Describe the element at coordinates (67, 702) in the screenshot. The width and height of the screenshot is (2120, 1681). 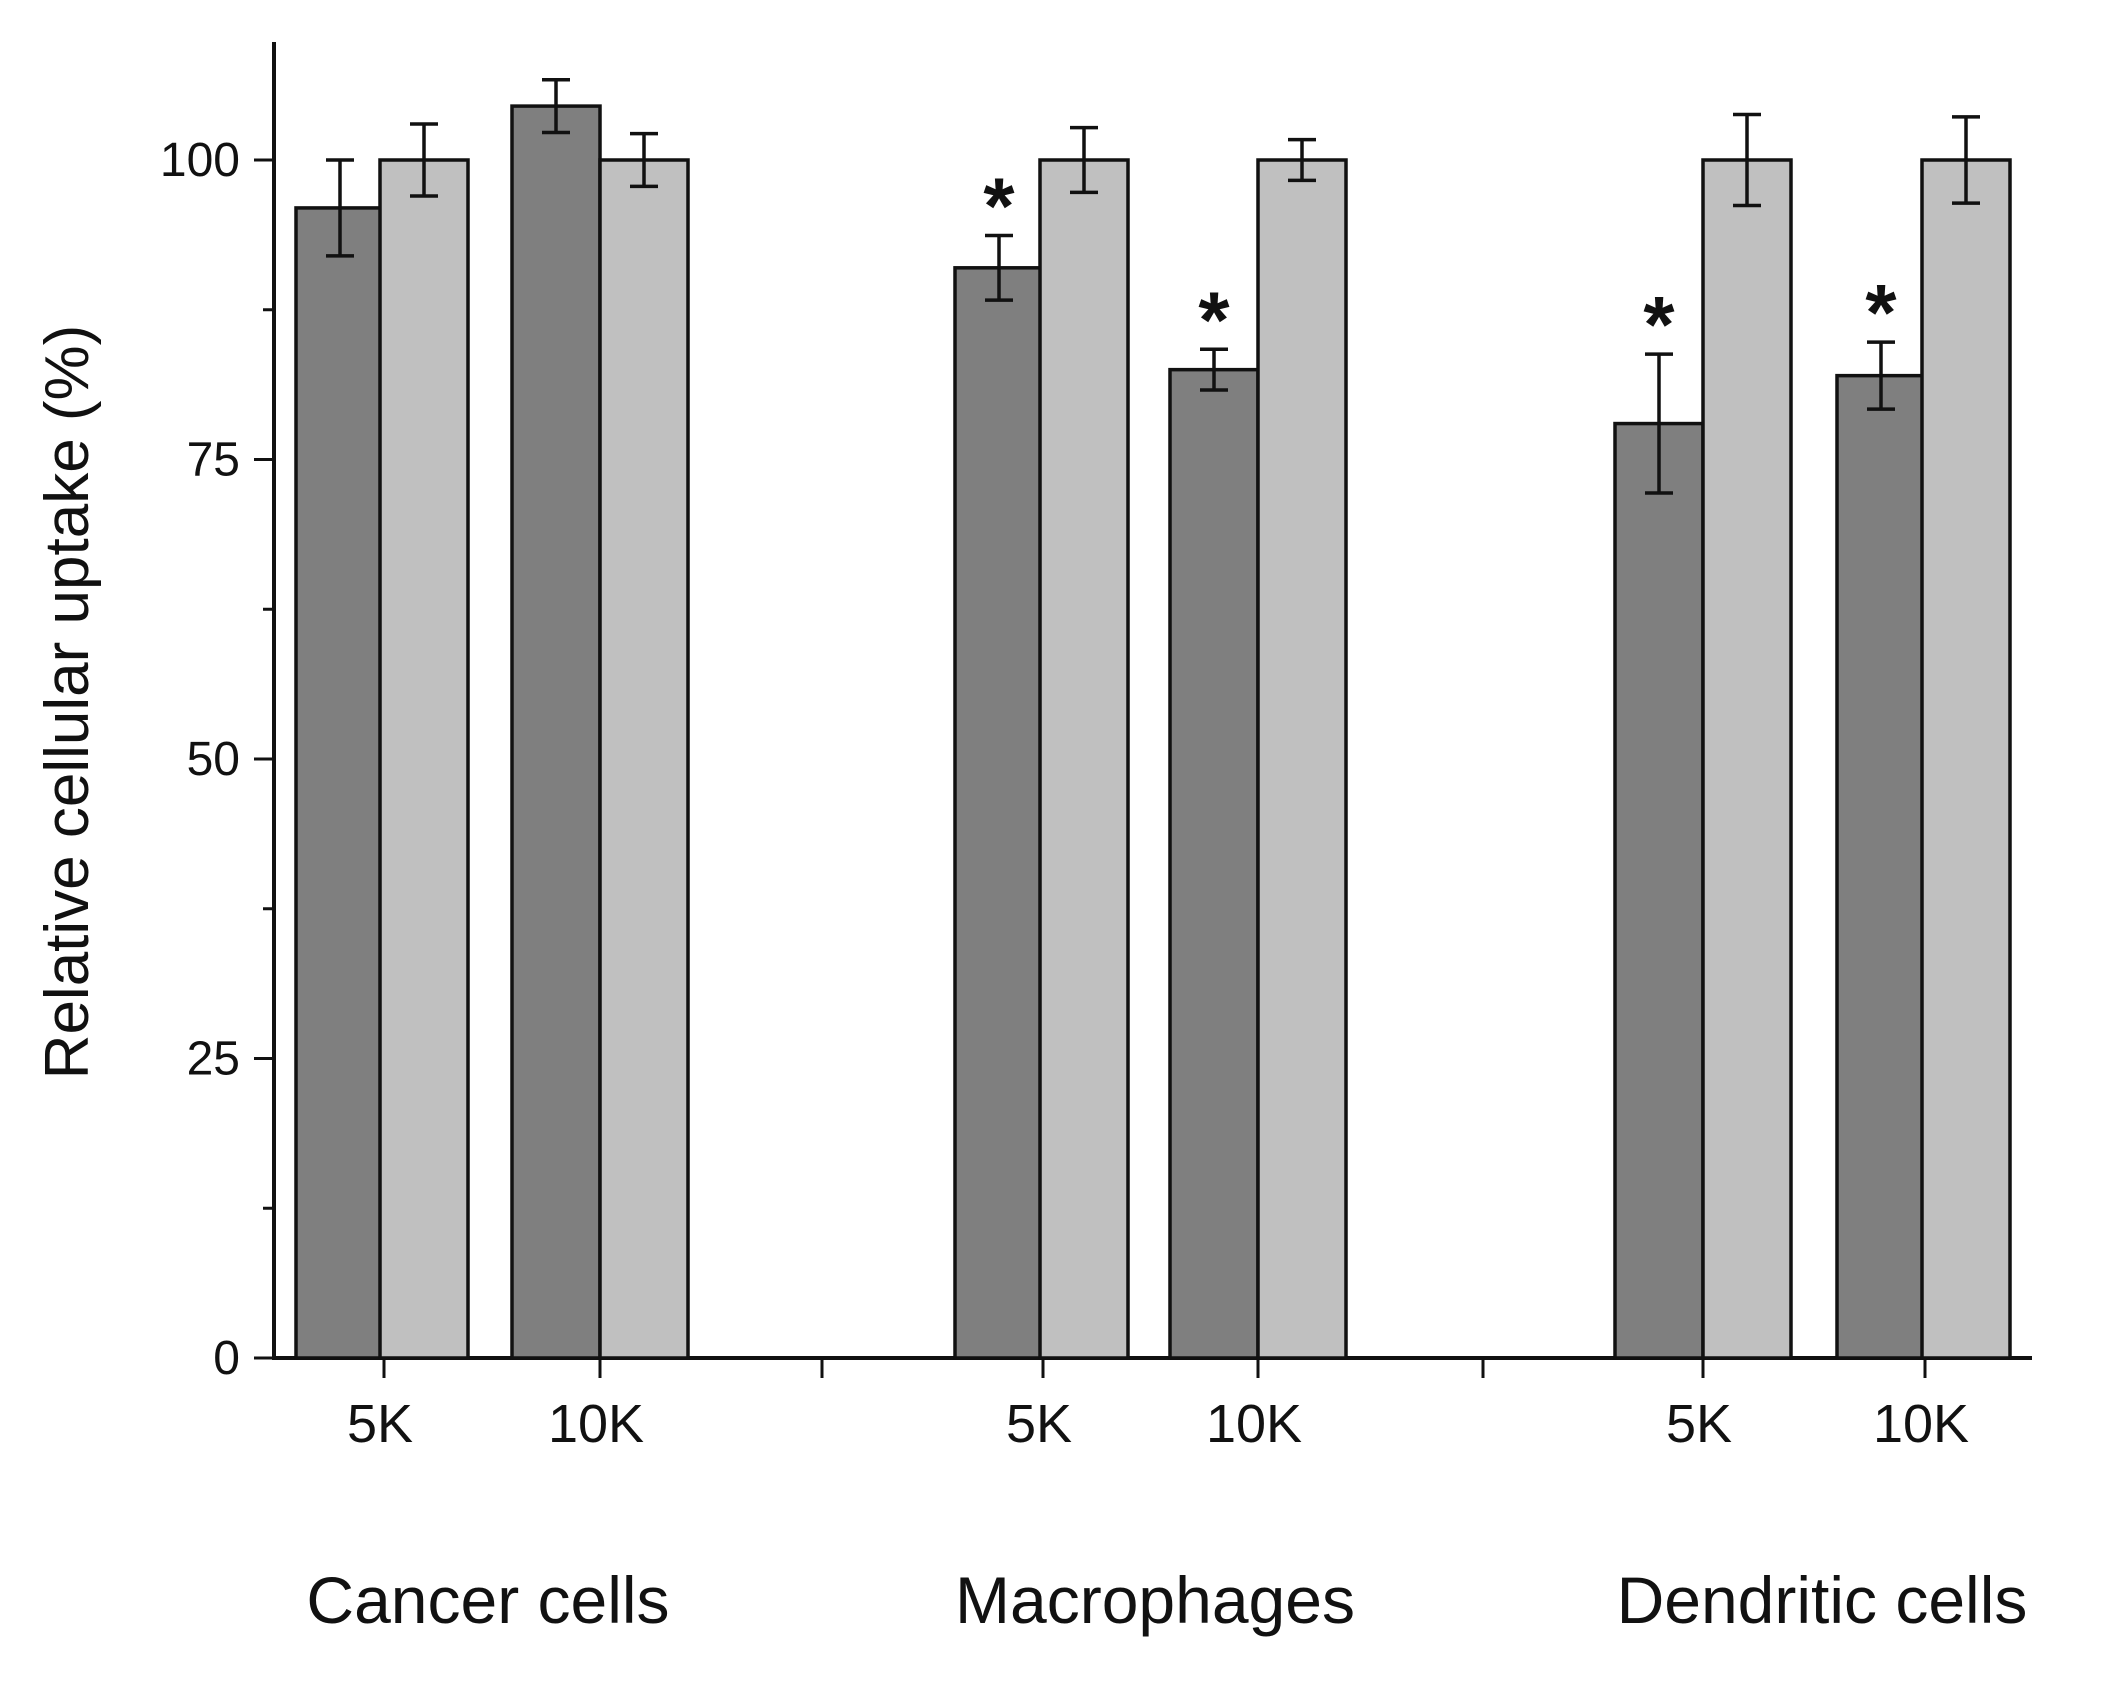
I see `y-axis-title: Relative cellular uptake (%)` at that location.